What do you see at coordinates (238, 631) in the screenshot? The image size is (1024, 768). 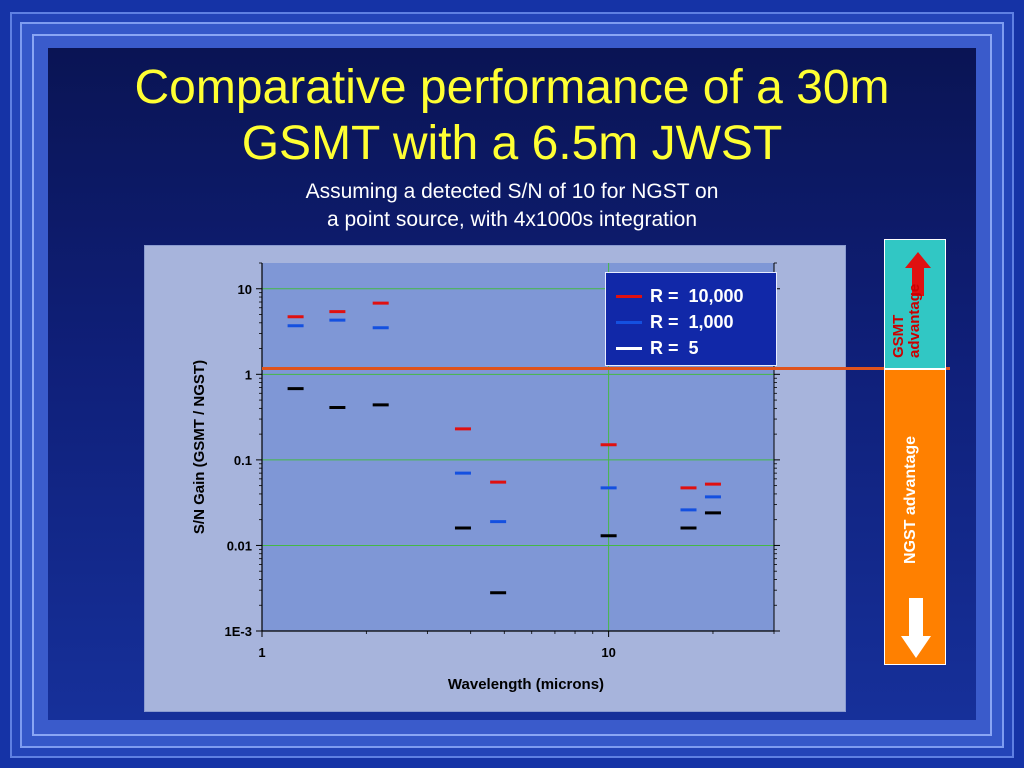 I see `y-tick-label: 1E-3` at bounding box center [238, 631].